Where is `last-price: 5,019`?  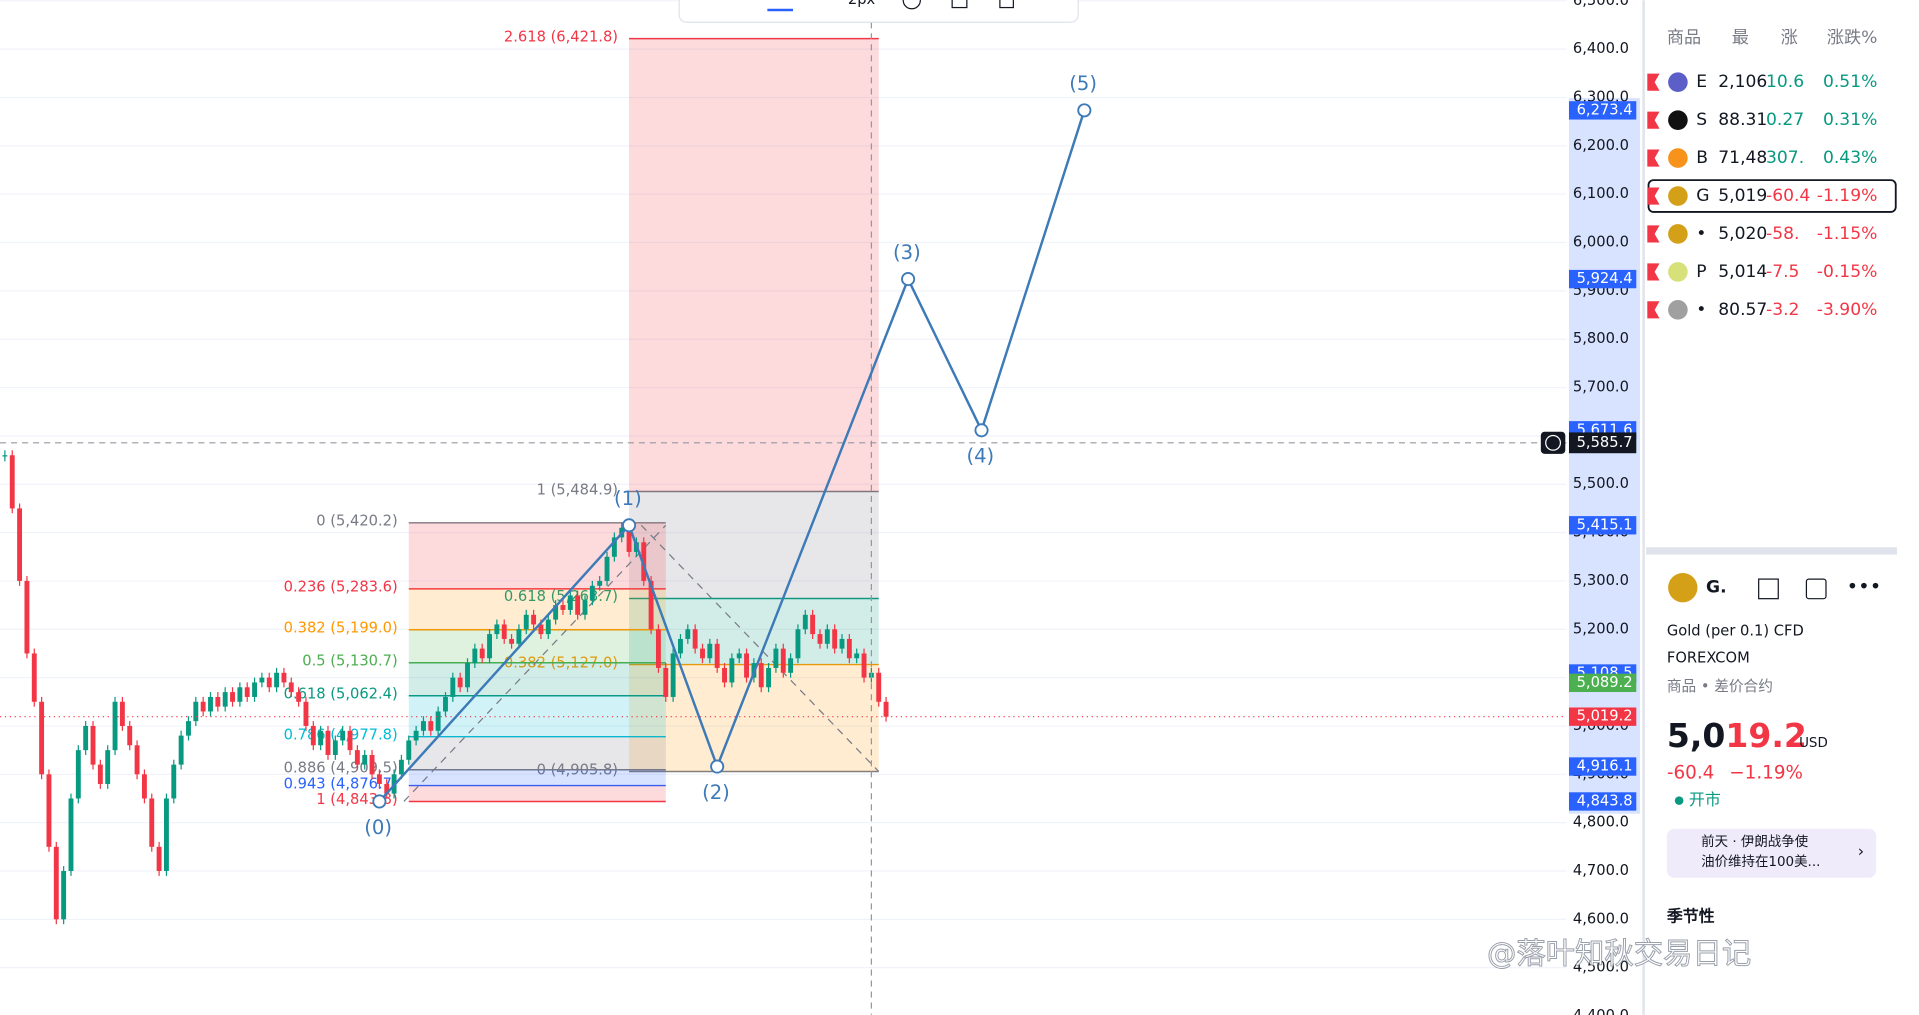
last-price: 5,019 is located at coordinates (1742, 196).